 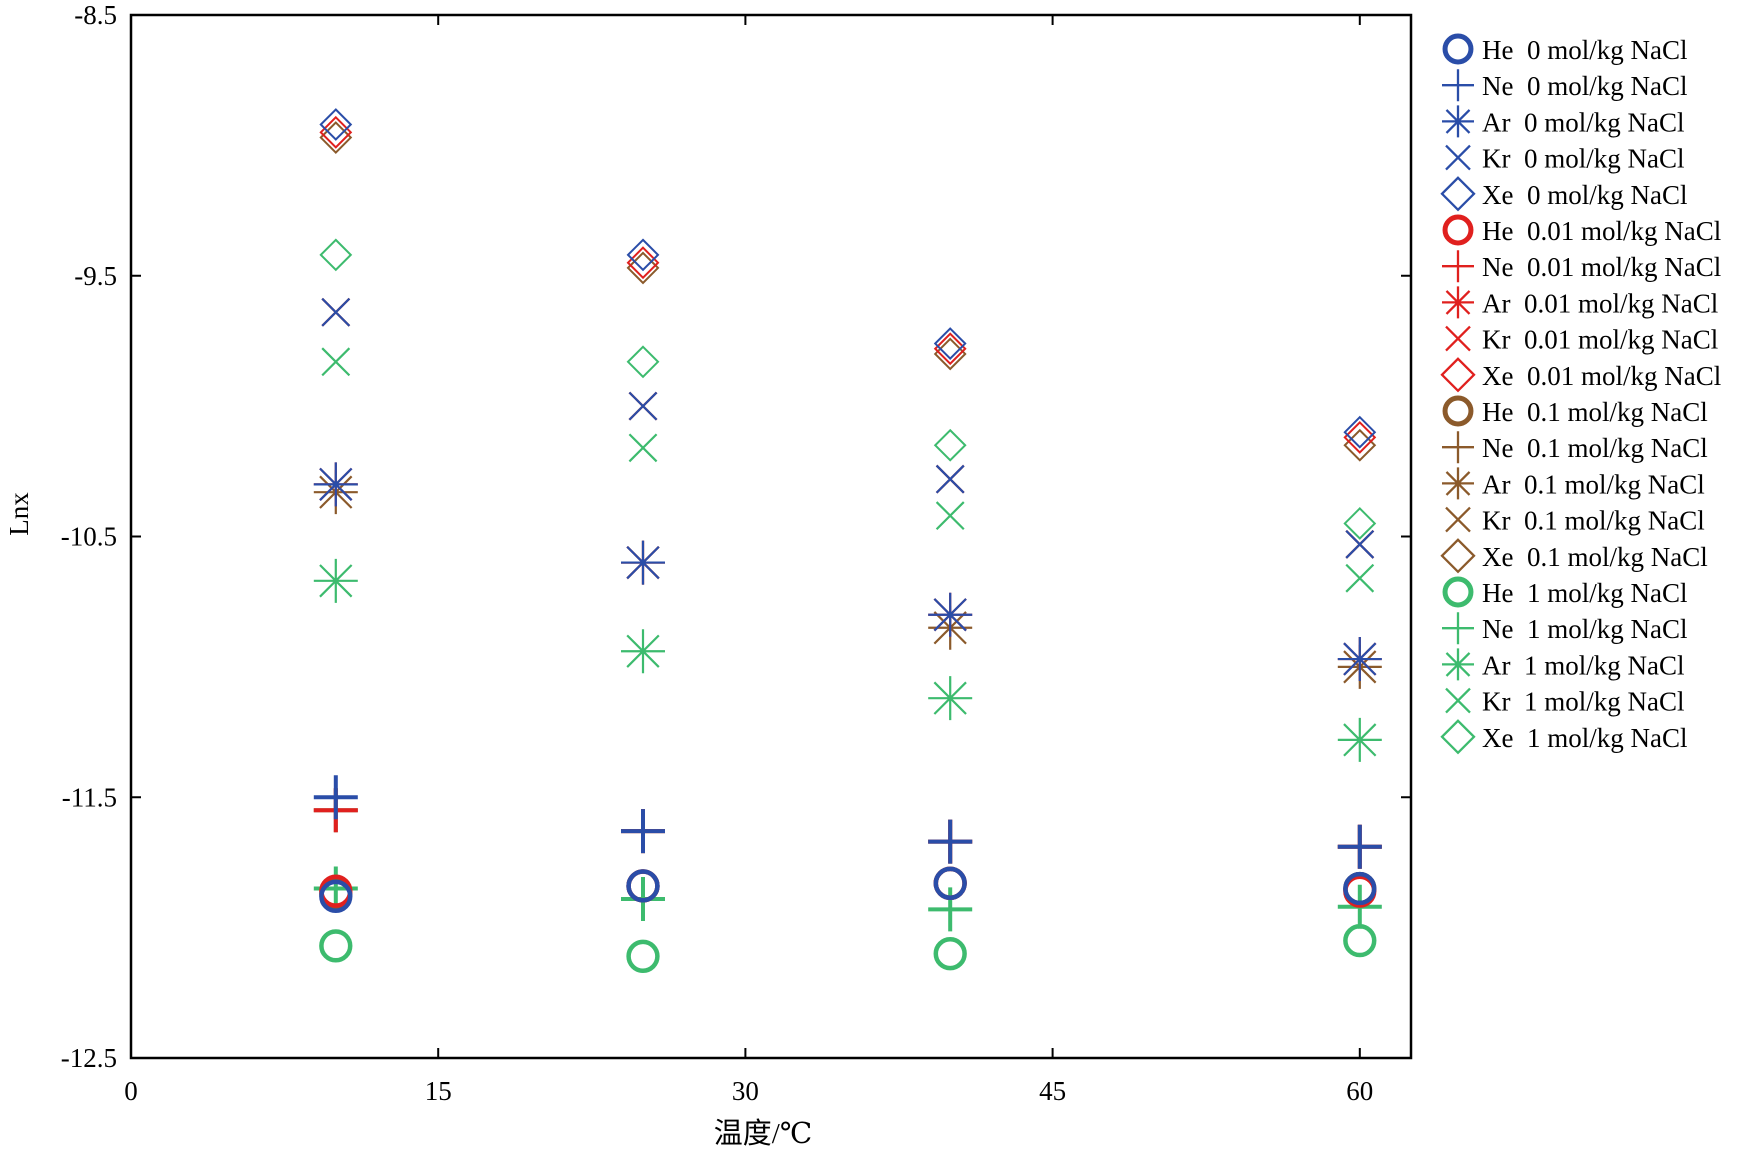 I want to click on legend-item: Kr 0 mol/kg NaCl, so click(x=1565, y=159).